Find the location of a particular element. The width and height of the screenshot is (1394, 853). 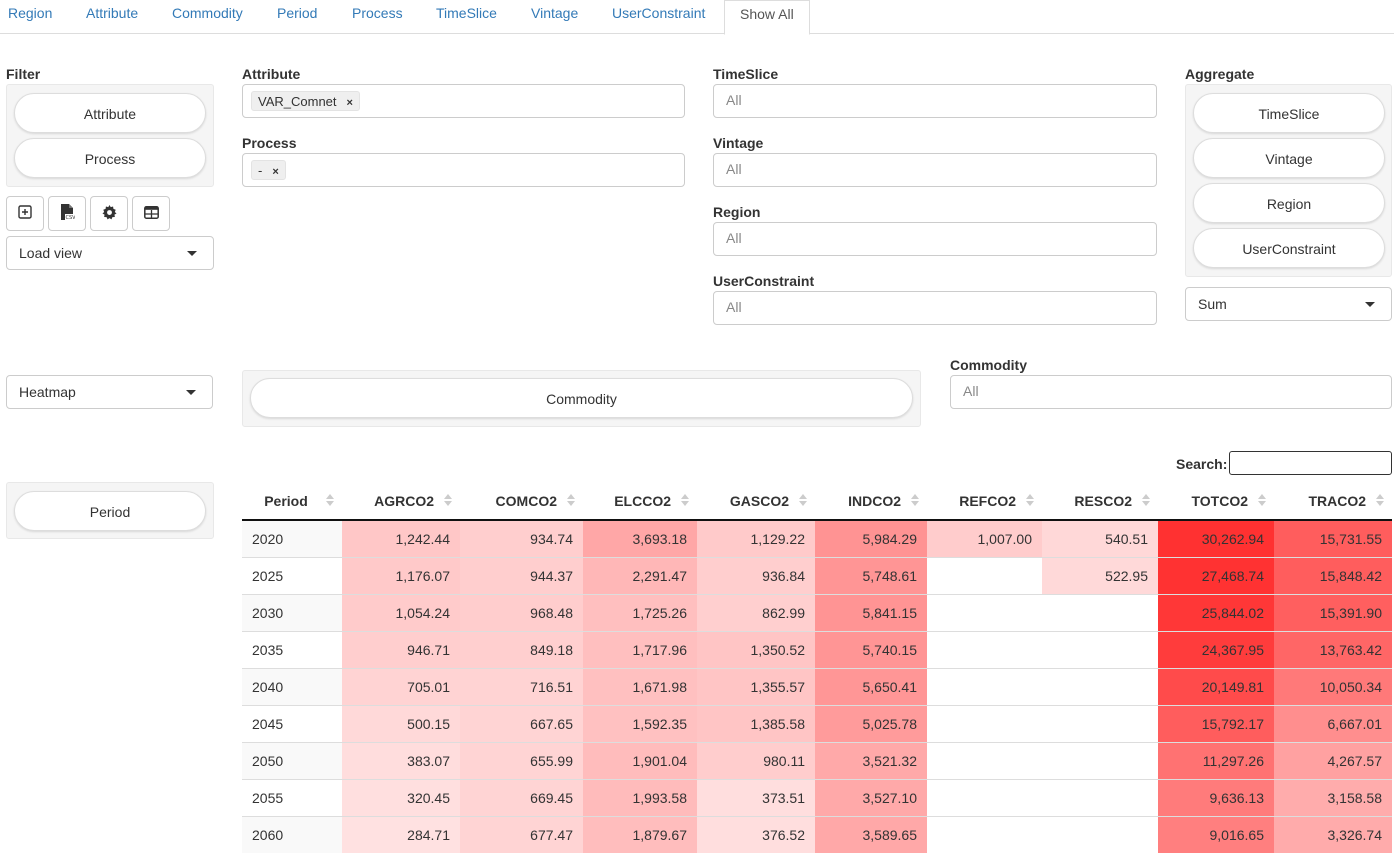

column-header-traco2: TRACO2 is located at coordinates (1333, 501).